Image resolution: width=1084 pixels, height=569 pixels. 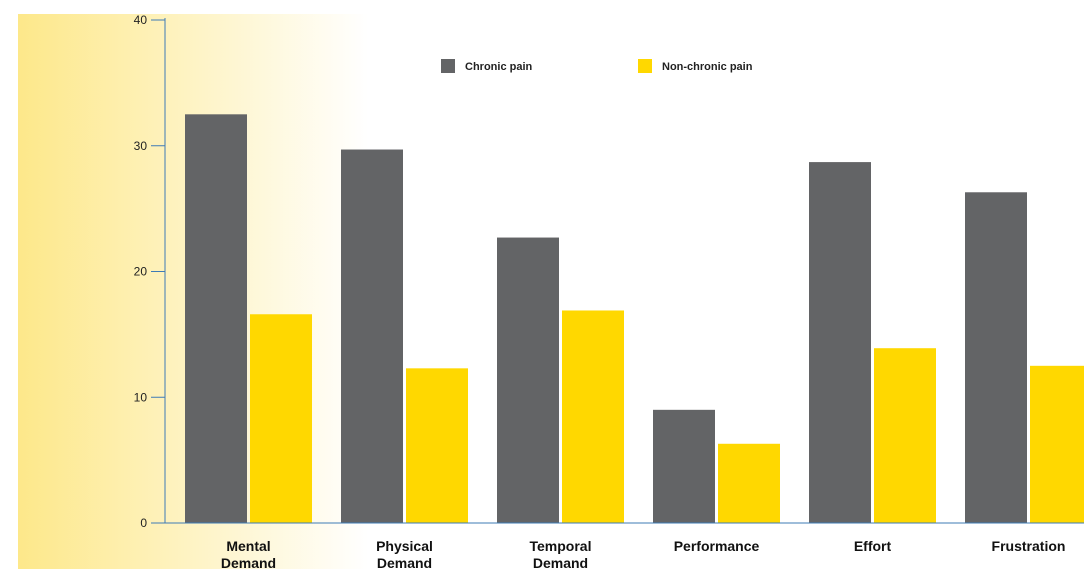 I want to click on x-category-label: Frustration, so click(x=1029, y=546).